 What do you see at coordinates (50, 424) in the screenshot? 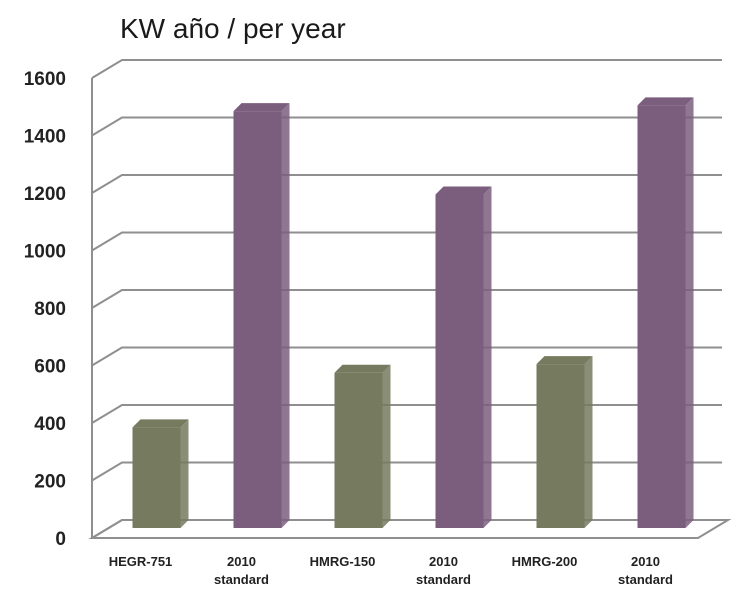
I see `y-tick-label: 400` at bounding box center [50, 424].